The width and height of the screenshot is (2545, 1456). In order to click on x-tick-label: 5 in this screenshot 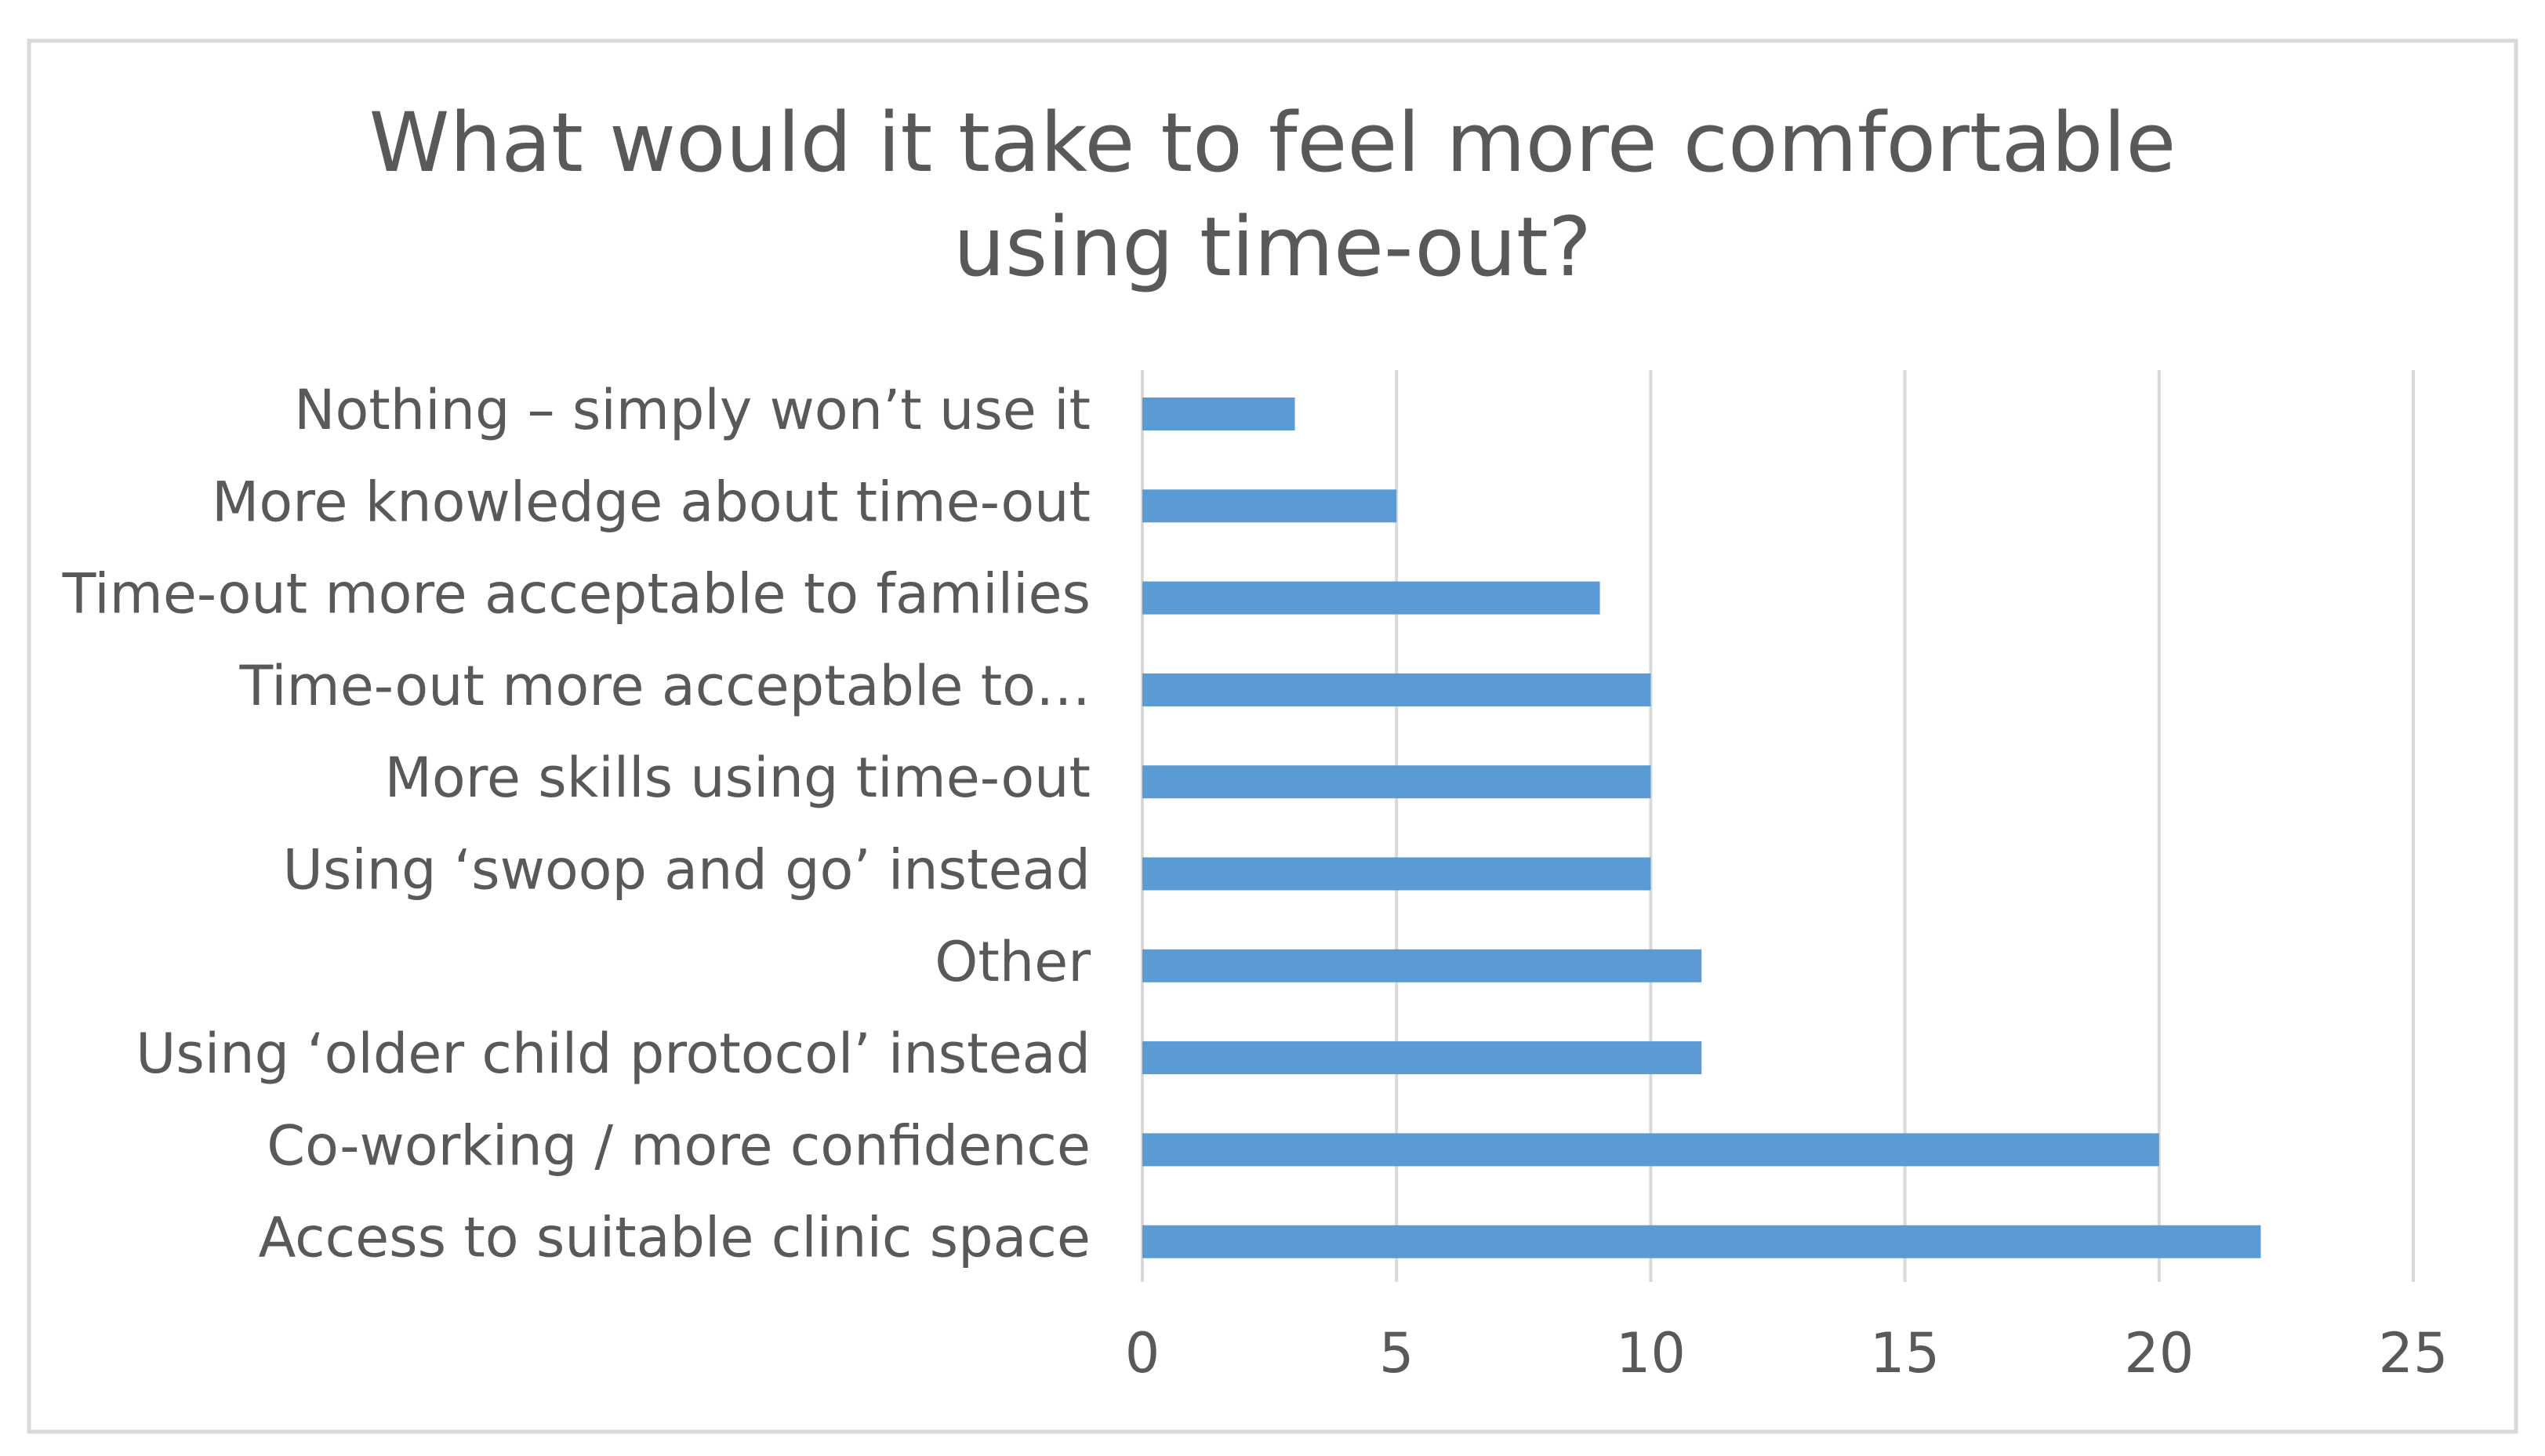, I will do `click(1396, 1353)`.